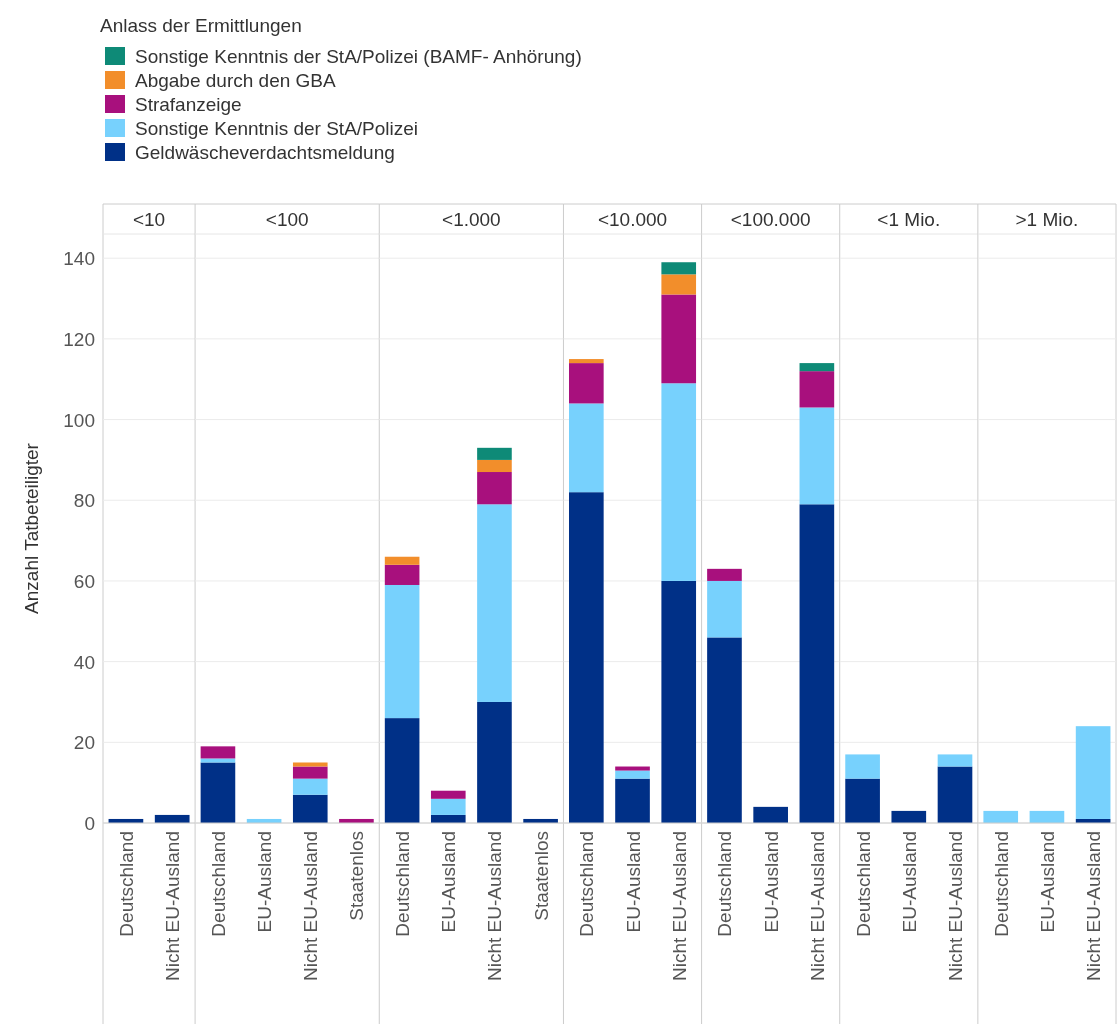 This screenshot has height=1024, width=1117. I want to click on chart-title: <10.000, so click(632, 219).